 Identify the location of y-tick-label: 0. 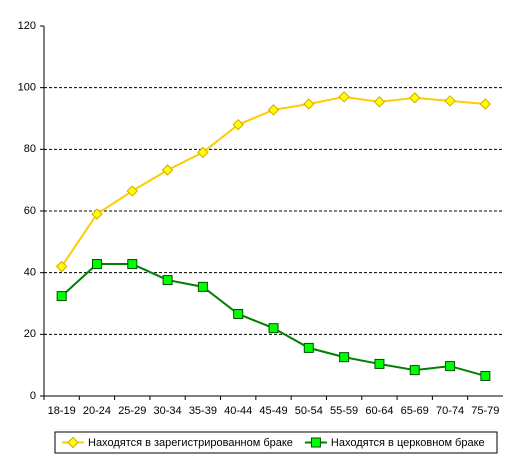
(33, 396).